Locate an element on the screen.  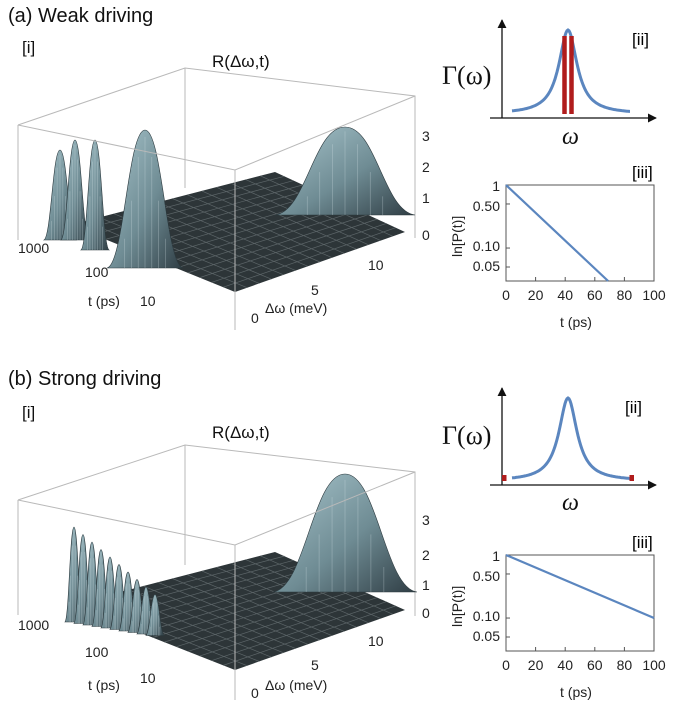
panel-a-w-axis: 0 5 10 Δω (meV) is located at coordinates (317, 291).